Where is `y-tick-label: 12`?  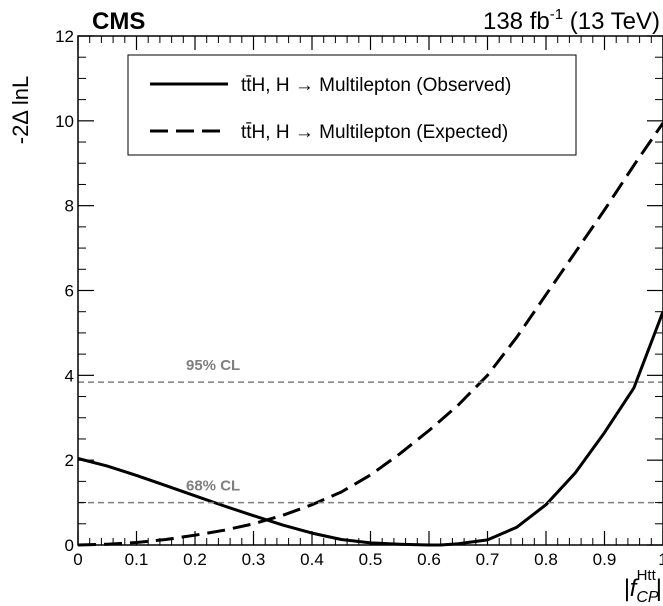
y-tick-label: 12 is located at coordinates (64, 36).